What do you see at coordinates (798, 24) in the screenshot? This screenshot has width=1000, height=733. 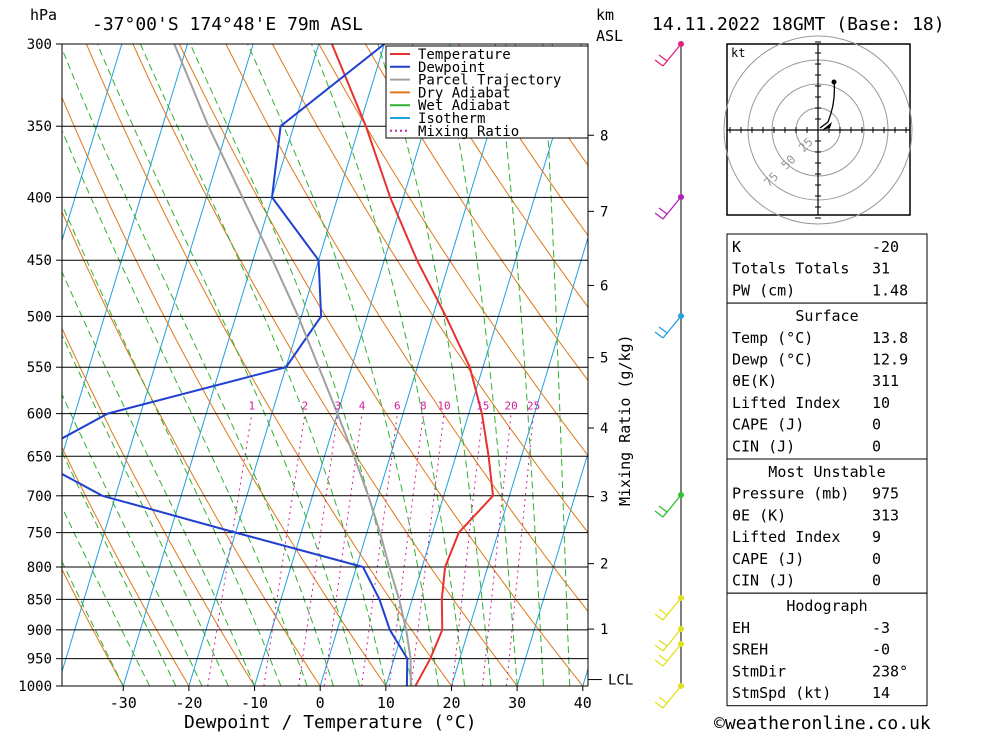 I see `datetime-title: 14.11.2022 18GMT (Base: 18)` at bounding box center [798, 24].